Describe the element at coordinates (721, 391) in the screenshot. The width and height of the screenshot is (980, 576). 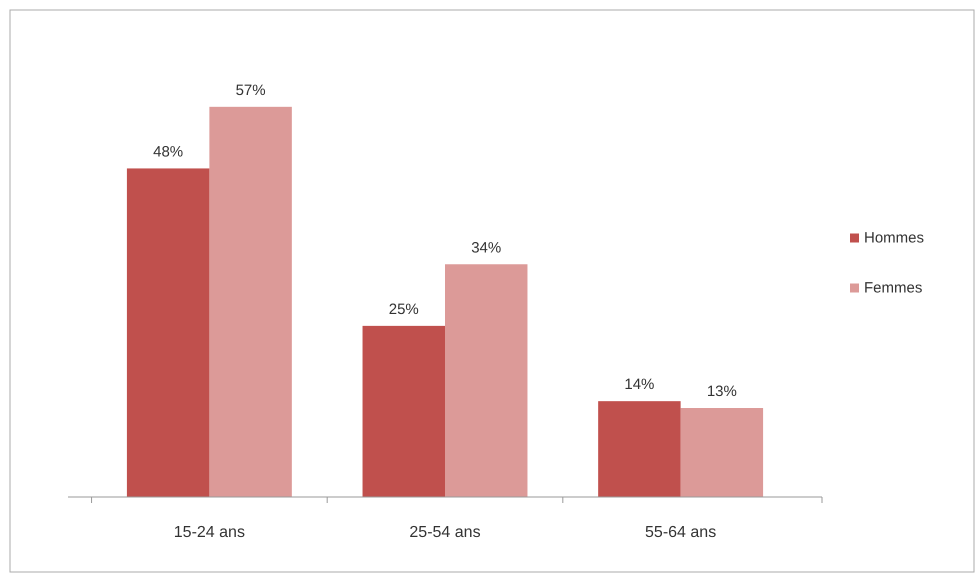
I see `data-label: 13%` at that location.